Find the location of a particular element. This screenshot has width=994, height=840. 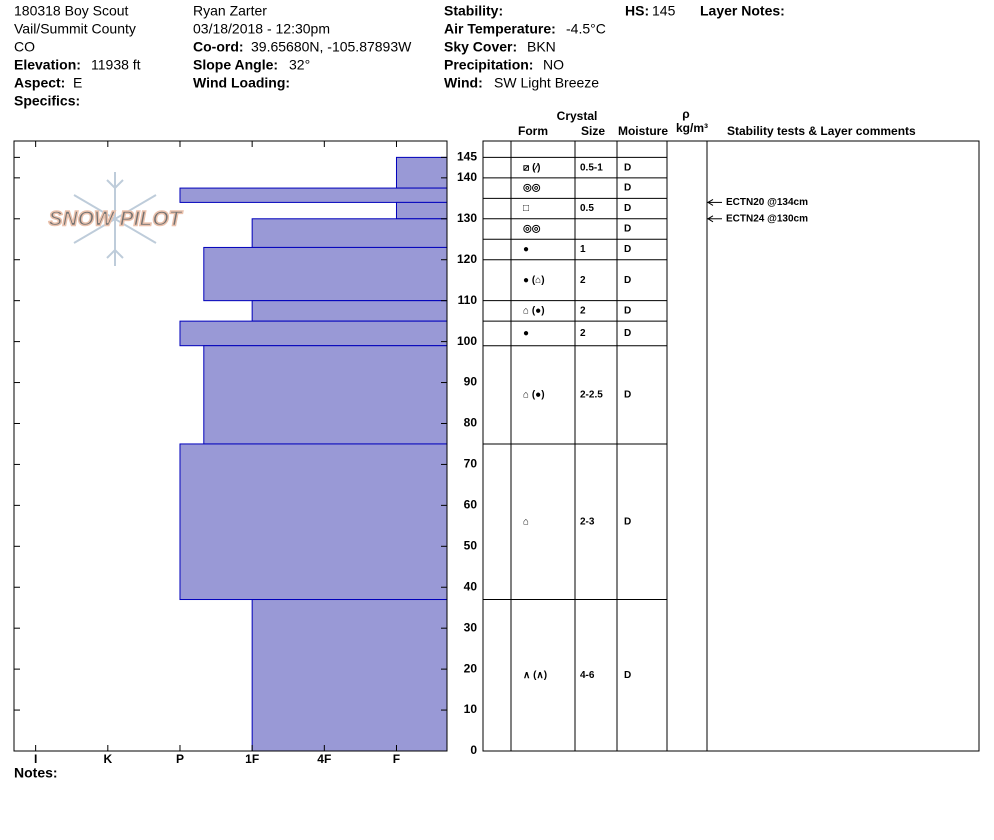

x-tick-label: I is located at coordinates (35, 759).